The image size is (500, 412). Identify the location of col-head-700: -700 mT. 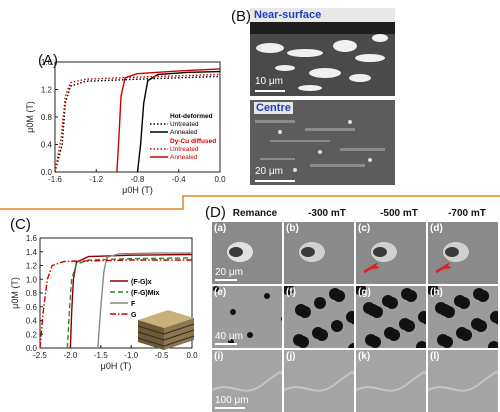
(467, 213).